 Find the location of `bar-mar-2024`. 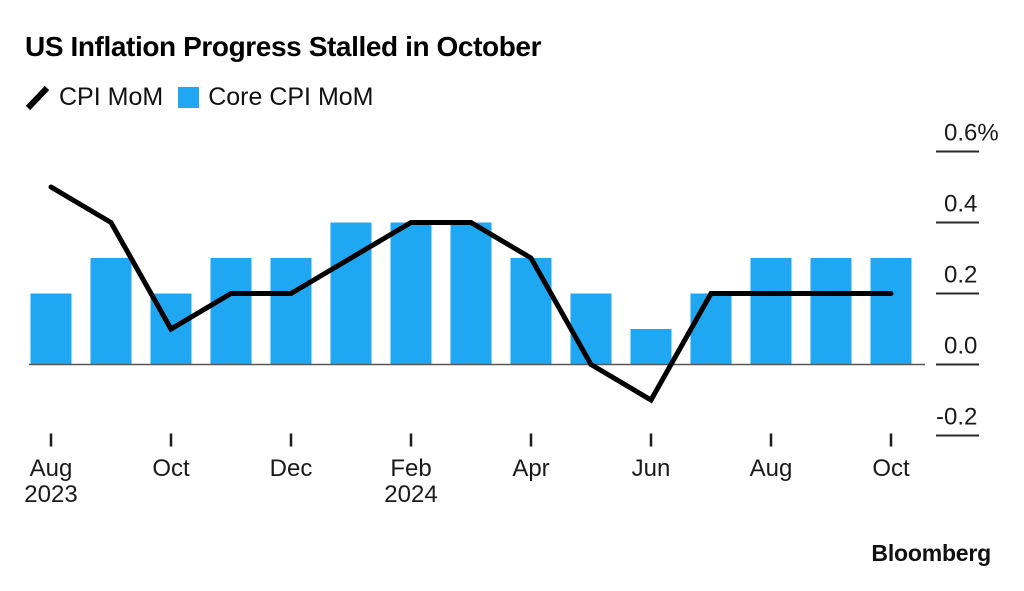

bar-mar-2024 is located at coordinates (471, 293).